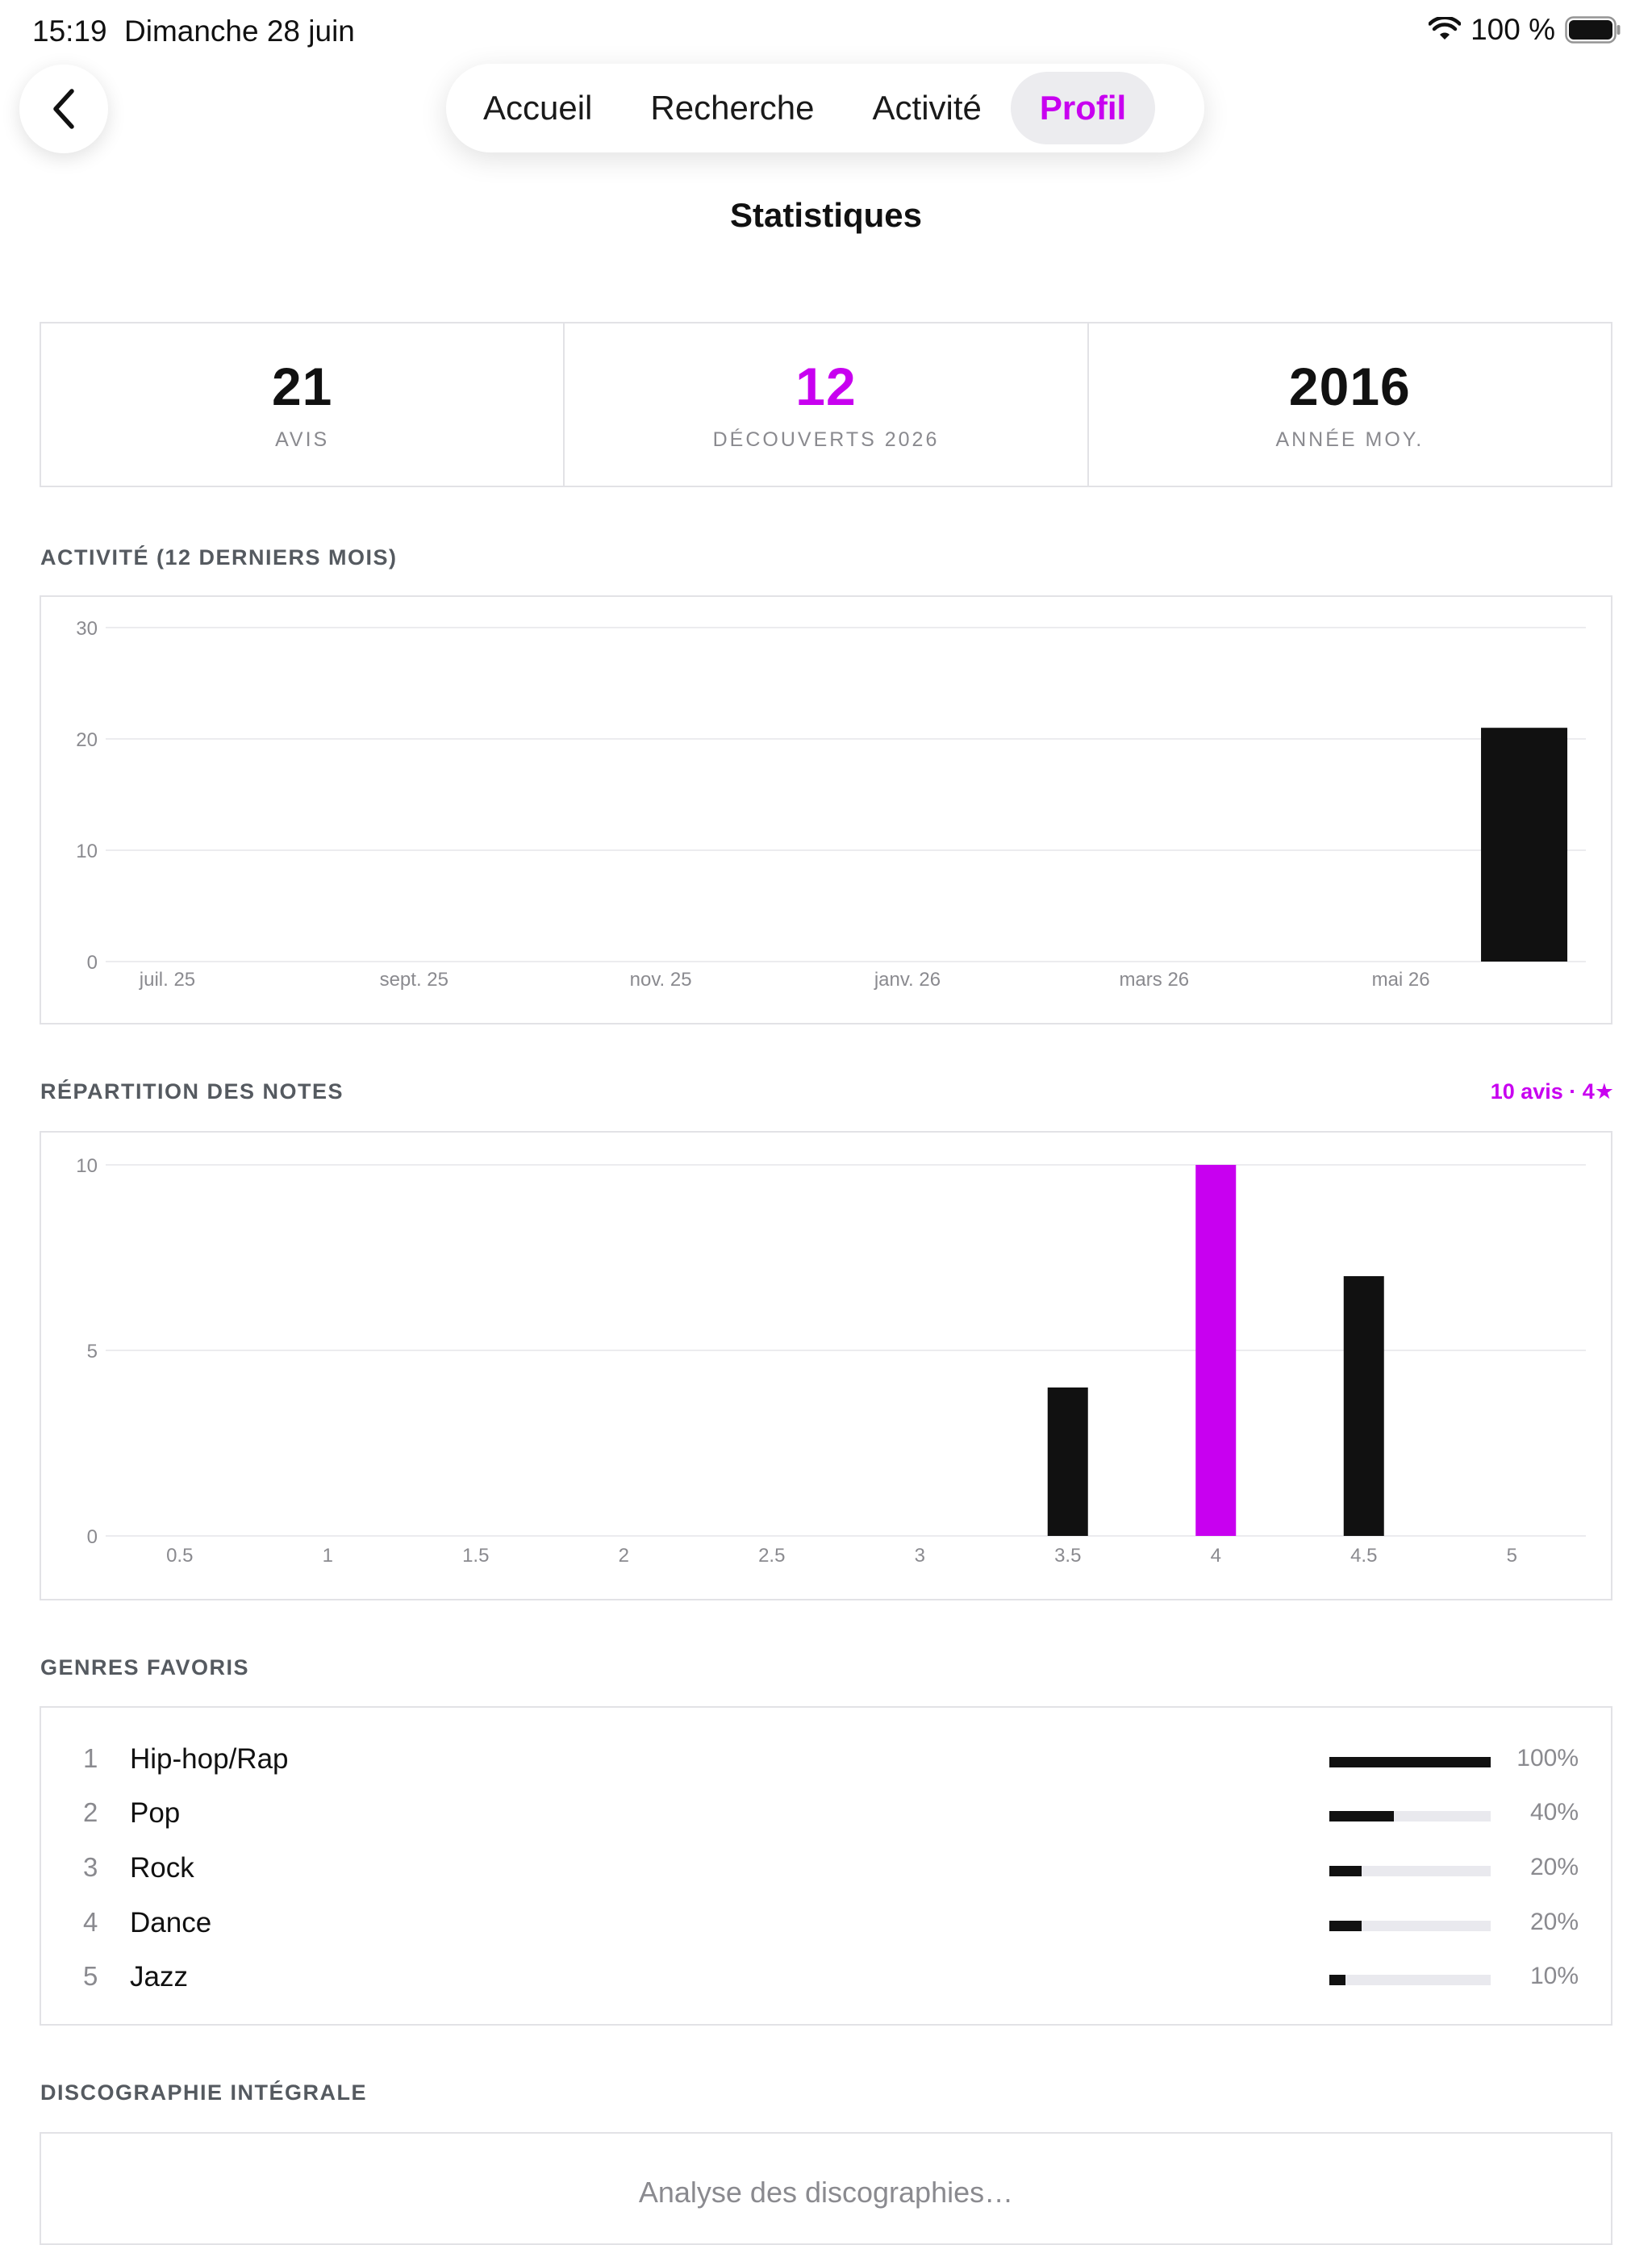  Describe the element at coordinates (624, 1556) in the screenshot. I see `x-tick-label: 2` at that location.